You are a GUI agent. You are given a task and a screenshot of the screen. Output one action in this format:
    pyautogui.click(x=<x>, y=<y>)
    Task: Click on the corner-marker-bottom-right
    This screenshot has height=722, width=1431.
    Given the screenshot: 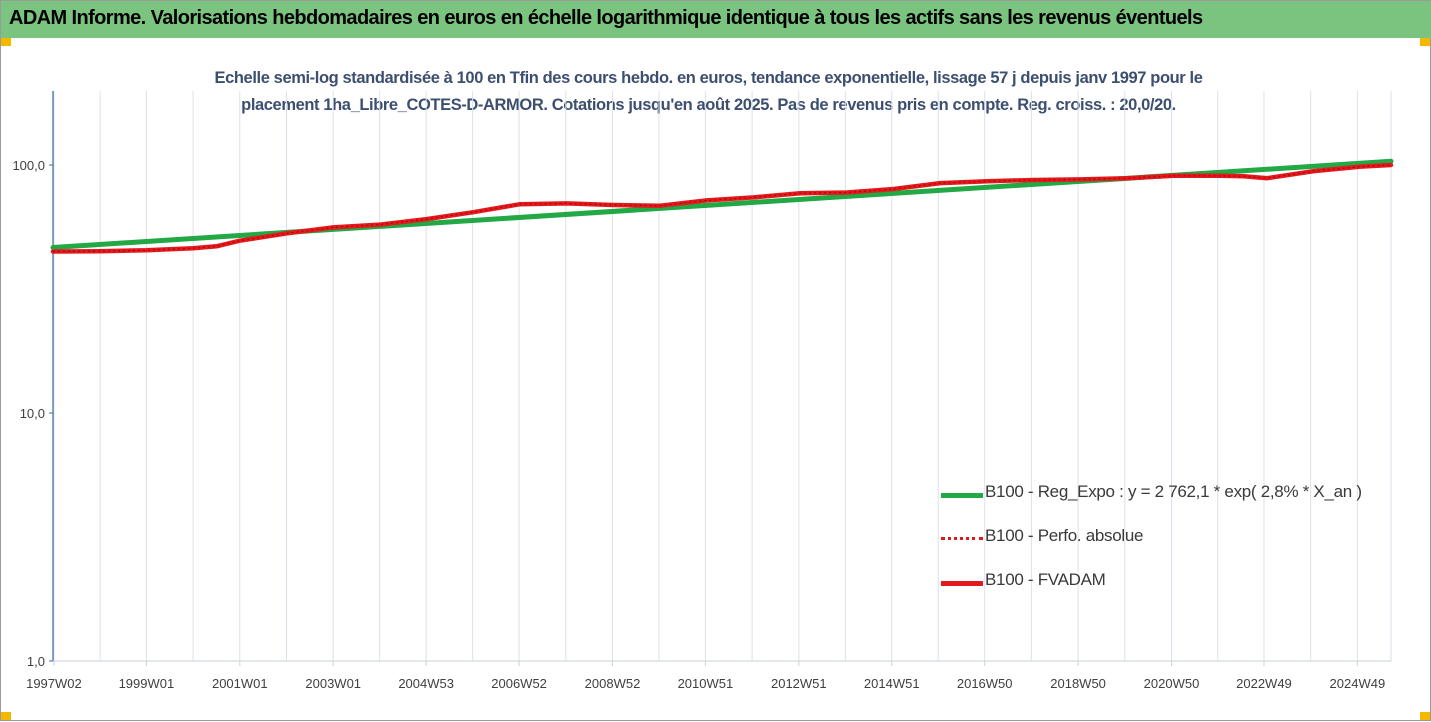 What is the action you would take?
    pyautogui.click(x=1425, y=716)
    